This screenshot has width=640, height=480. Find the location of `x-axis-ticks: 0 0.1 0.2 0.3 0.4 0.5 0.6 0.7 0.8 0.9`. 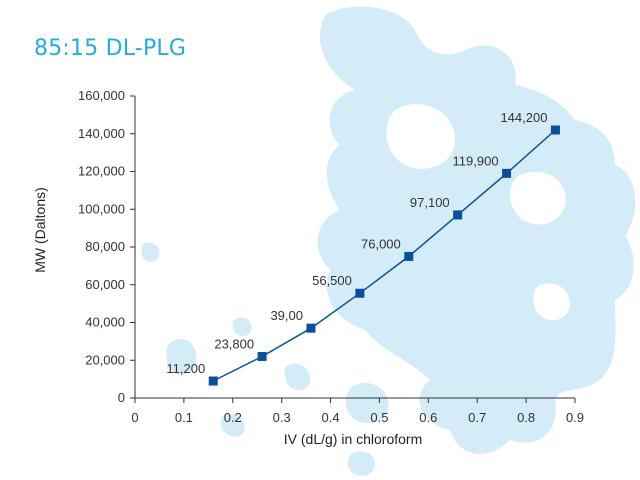

x-axis-ticks: 0 0.1 0.2 0.3 0.4 0.5 0.6 0.7 0.8 0.9 is located at coordinates (357, 411).